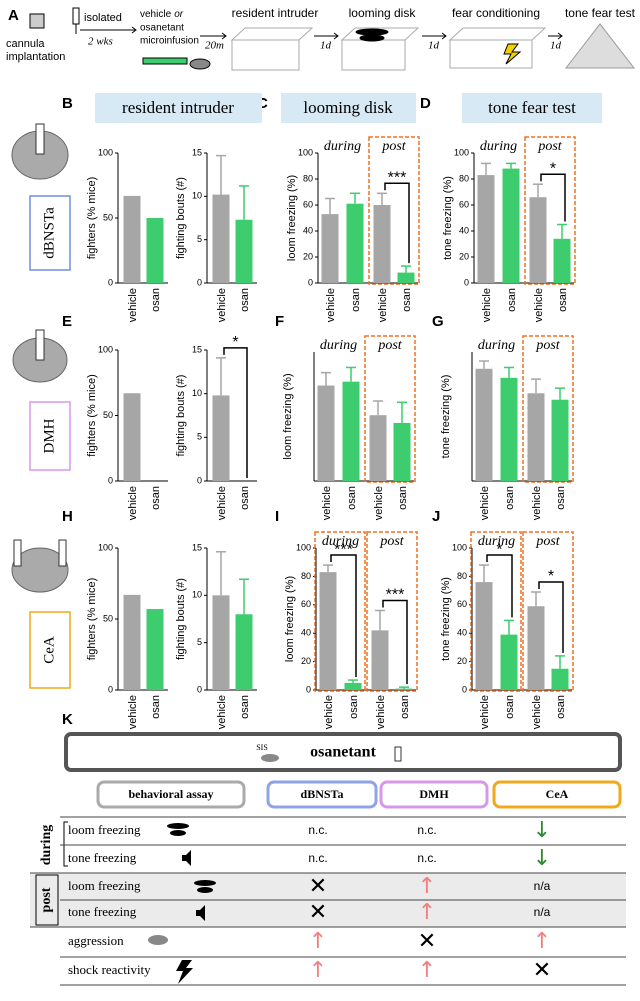 This screenshot has width=640, height=1001. Describe the element at coordinates (262, 747) in the screenshot. I see `icon-label: SIS` at that location.